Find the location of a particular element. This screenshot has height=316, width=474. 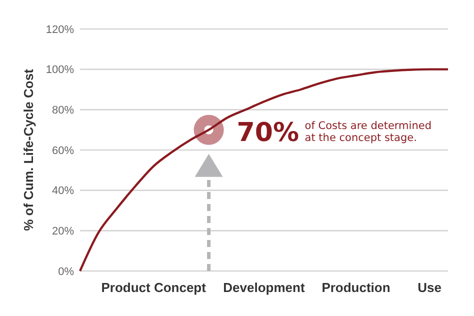

y-axis-title: % of Cum. Life-Cycle Cost is located at coordinates (28, 149).